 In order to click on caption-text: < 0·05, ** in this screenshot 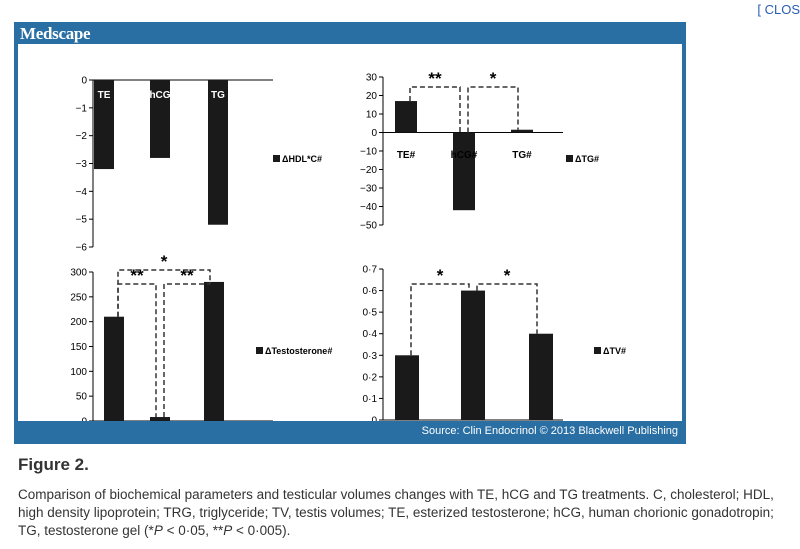, I will do `click(193, 530)`.